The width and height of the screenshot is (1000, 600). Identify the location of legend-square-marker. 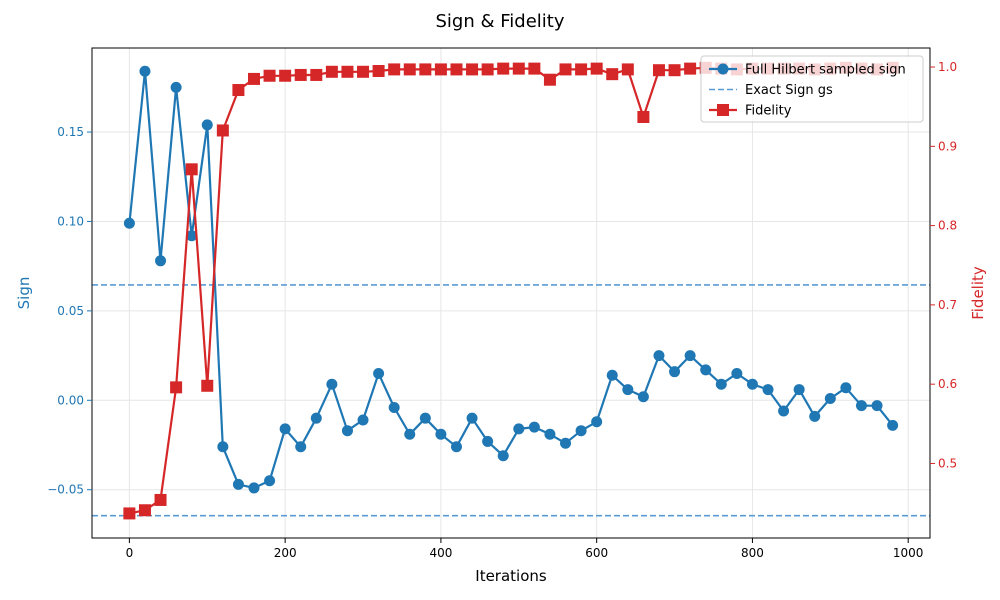
(723, 110).